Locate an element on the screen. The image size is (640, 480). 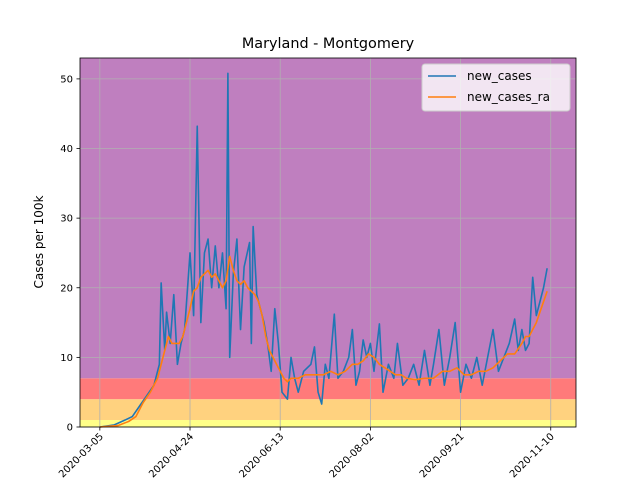
x-tick-label: 2020-06-13 is located at coordinates (261, 455).